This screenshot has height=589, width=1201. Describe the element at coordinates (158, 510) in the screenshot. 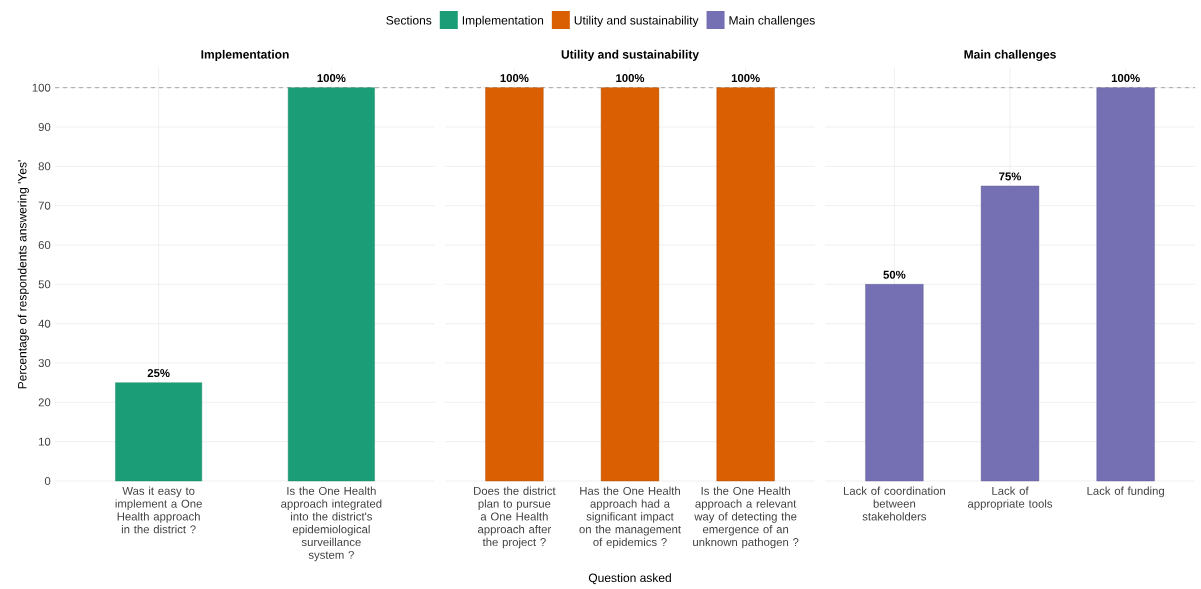

I see `x-tick-label: Was it easy to implement a One Health approach in the district ?` at that location.